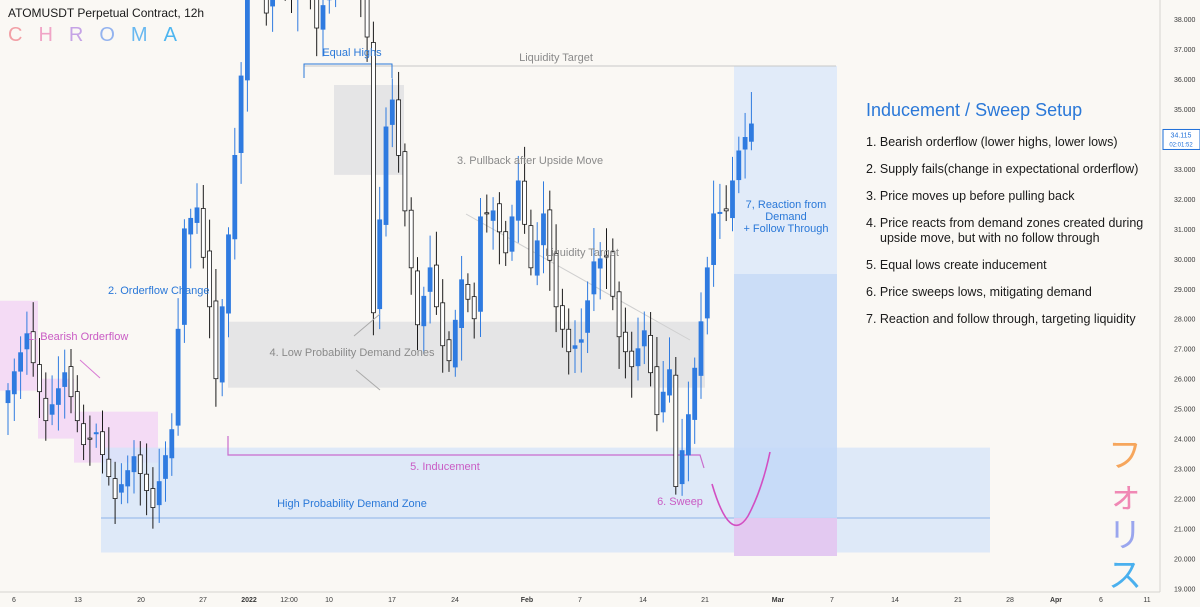 This screenshot has height=607, width=1200. What do you see at coordinates (1181, 145) in the screenshot?
I see `last-price-countdown: 02:01:52` at bounding box center [1181, 145].